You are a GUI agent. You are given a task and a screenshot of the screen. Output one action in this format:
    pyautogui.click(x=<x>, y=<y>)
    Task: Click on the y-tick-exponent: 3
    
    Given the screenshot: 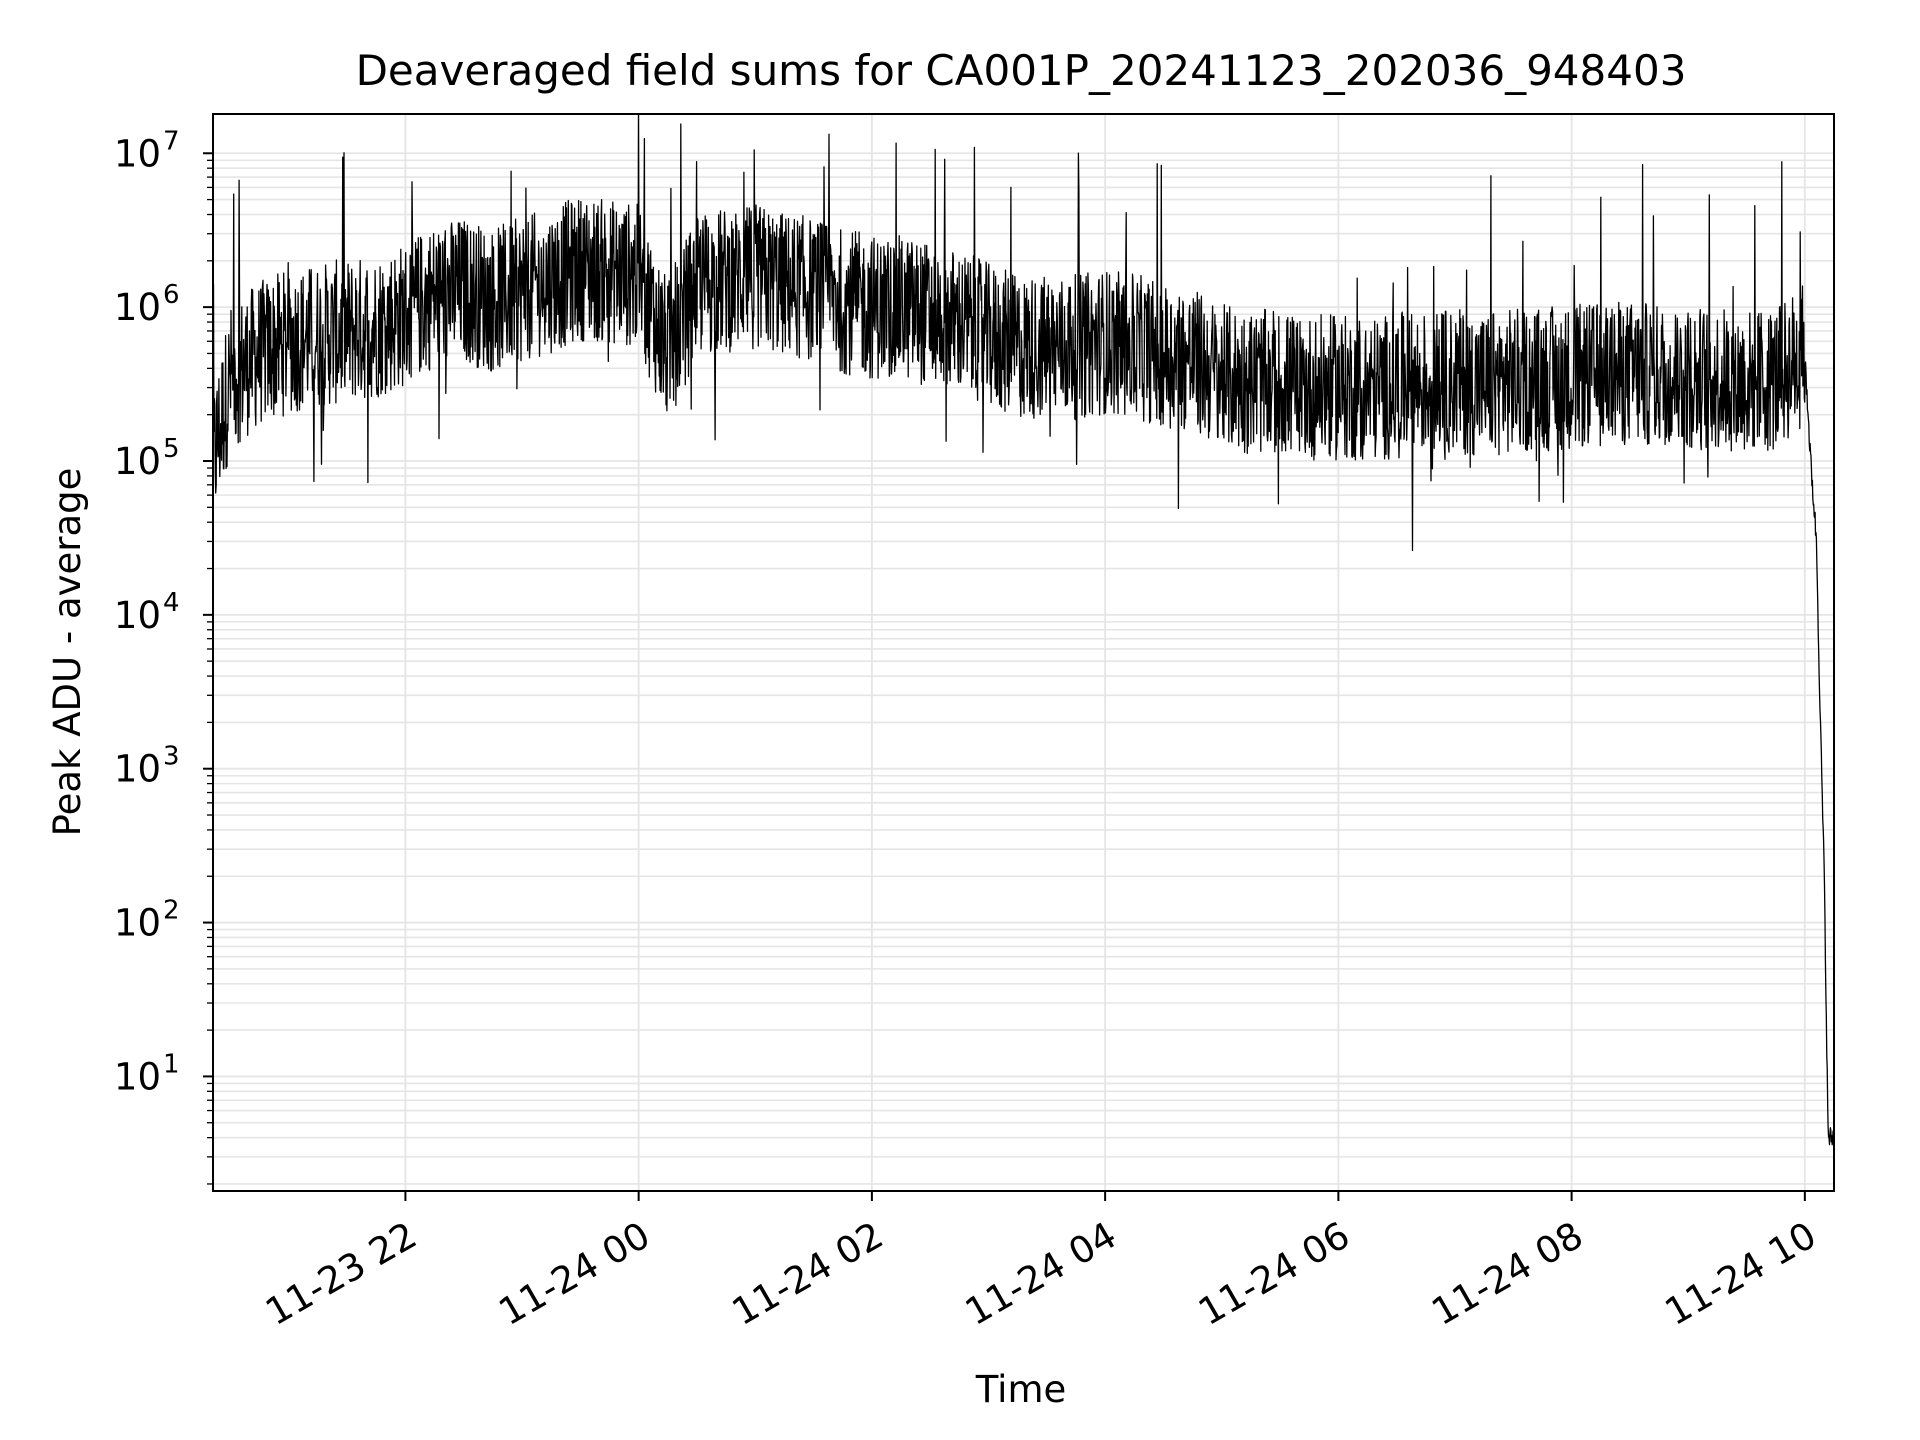 What is the action you would take?
    pyautogui.click(x=171, y=757)
    